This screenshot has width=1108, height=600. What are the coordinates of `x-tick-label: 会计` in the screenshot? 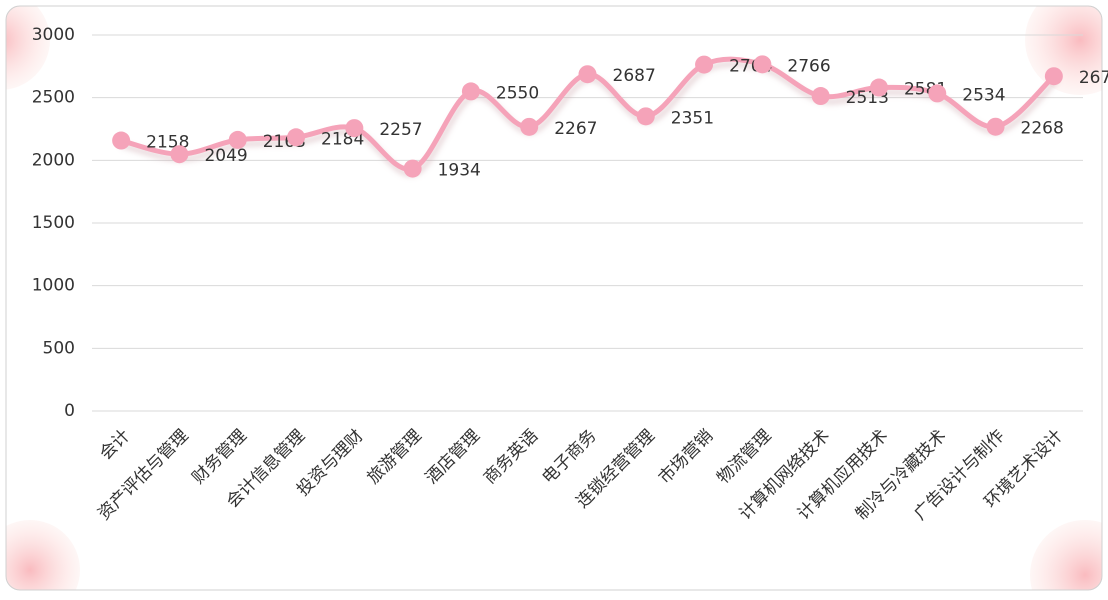 It's located at (115, 445).